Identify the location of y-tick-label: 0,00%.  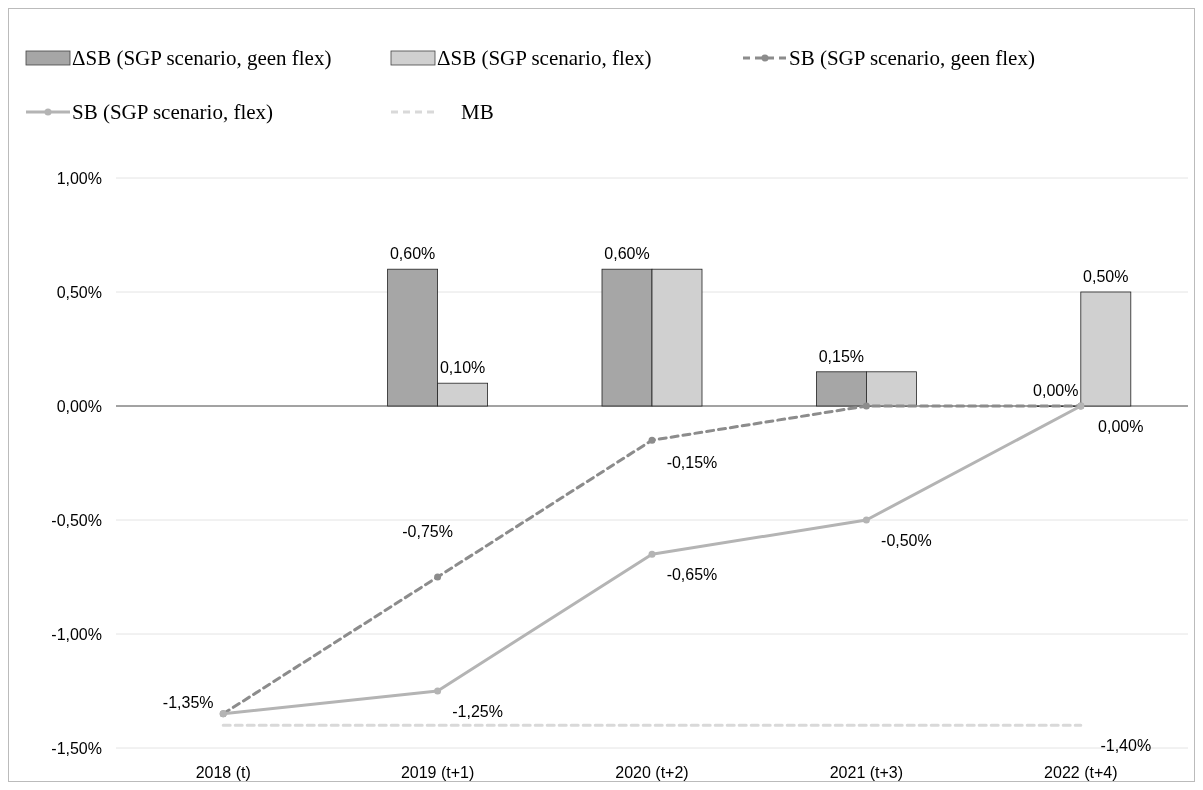
(79, 406).